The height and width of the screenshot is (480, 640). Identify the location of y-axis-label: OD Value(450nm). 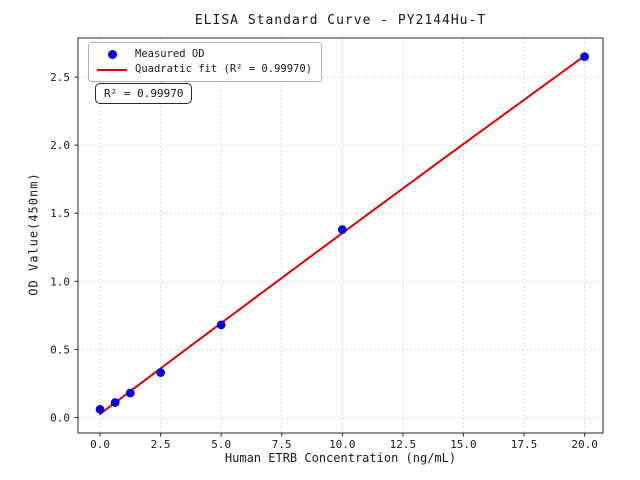
(33, 234).